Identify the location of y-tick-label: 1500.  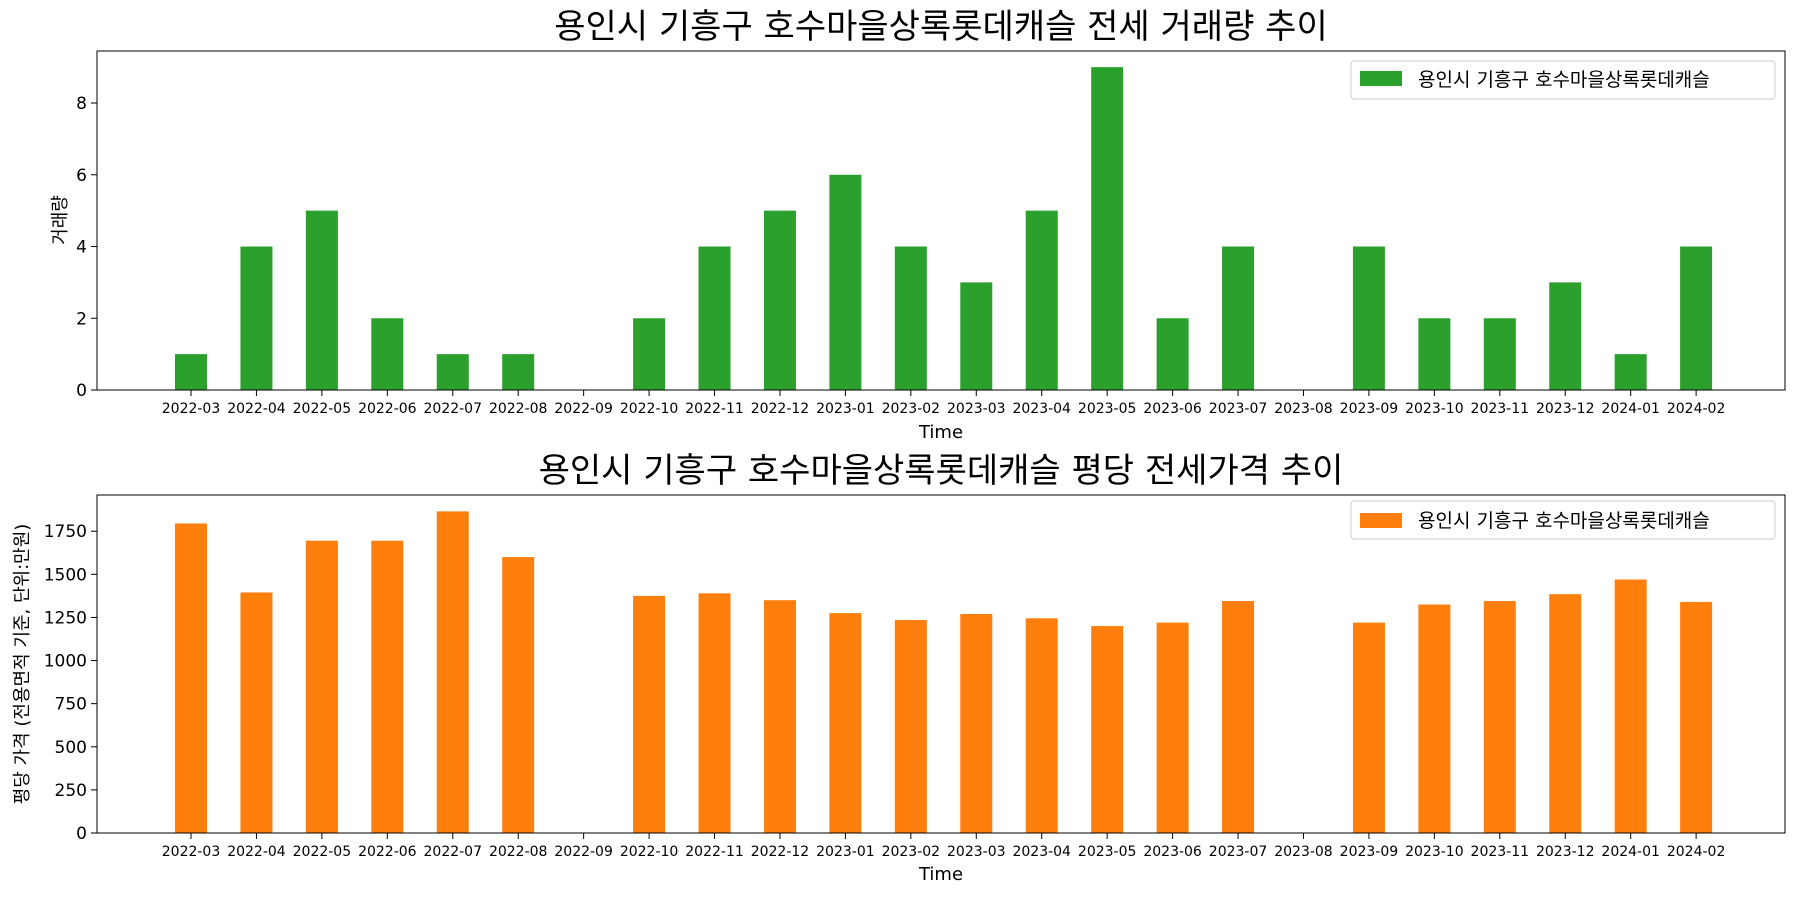
(65, 575).